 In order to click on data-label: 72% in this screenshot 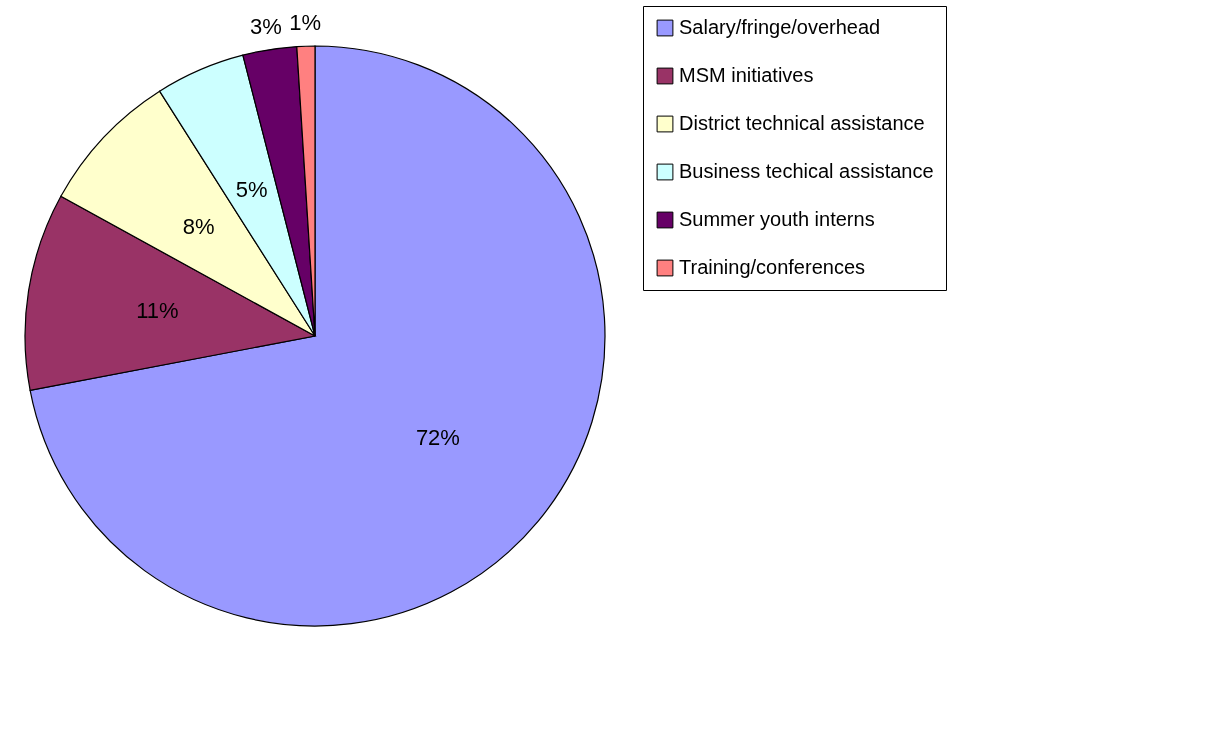, I will do `click(437, 437)`.